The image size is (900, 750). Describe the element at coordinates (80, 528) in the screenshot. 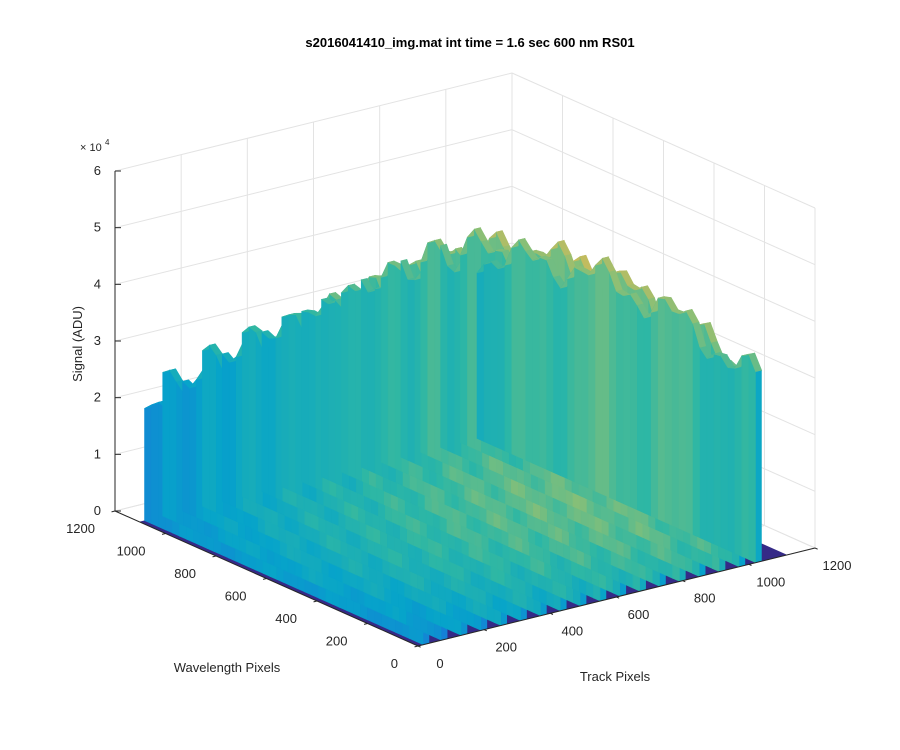

I see `y-tick-label: 1200` at that location.